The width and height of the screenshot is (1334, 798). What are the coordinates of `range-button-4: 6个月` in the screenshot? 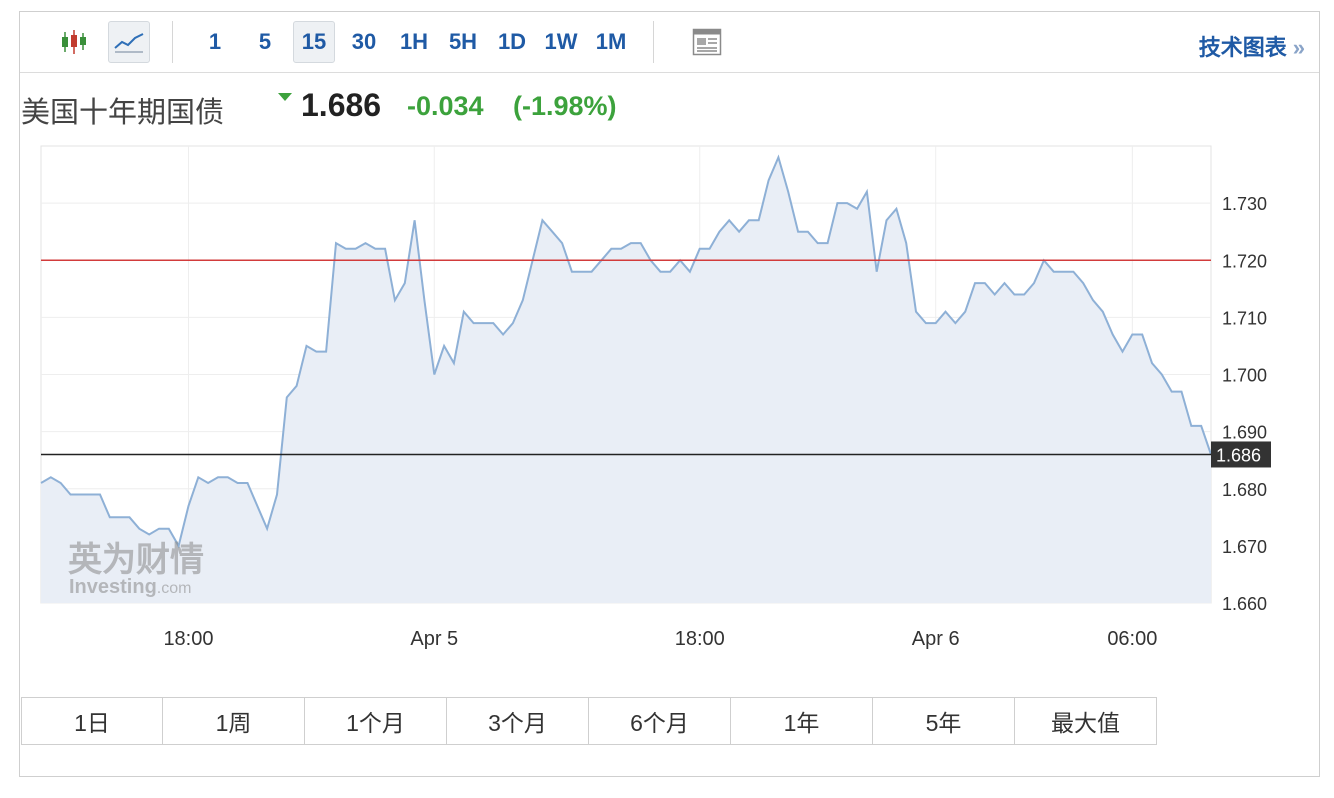 It's located at (660, 721).